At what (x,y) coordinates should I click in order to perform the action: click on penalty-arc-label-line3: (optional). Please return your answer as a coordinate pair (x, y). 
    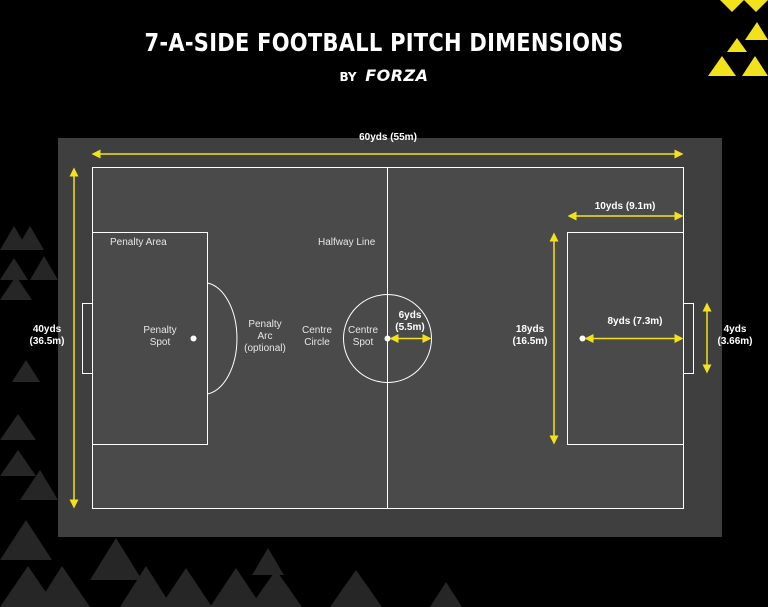
    Looking at the image, I should click on (265, 348).